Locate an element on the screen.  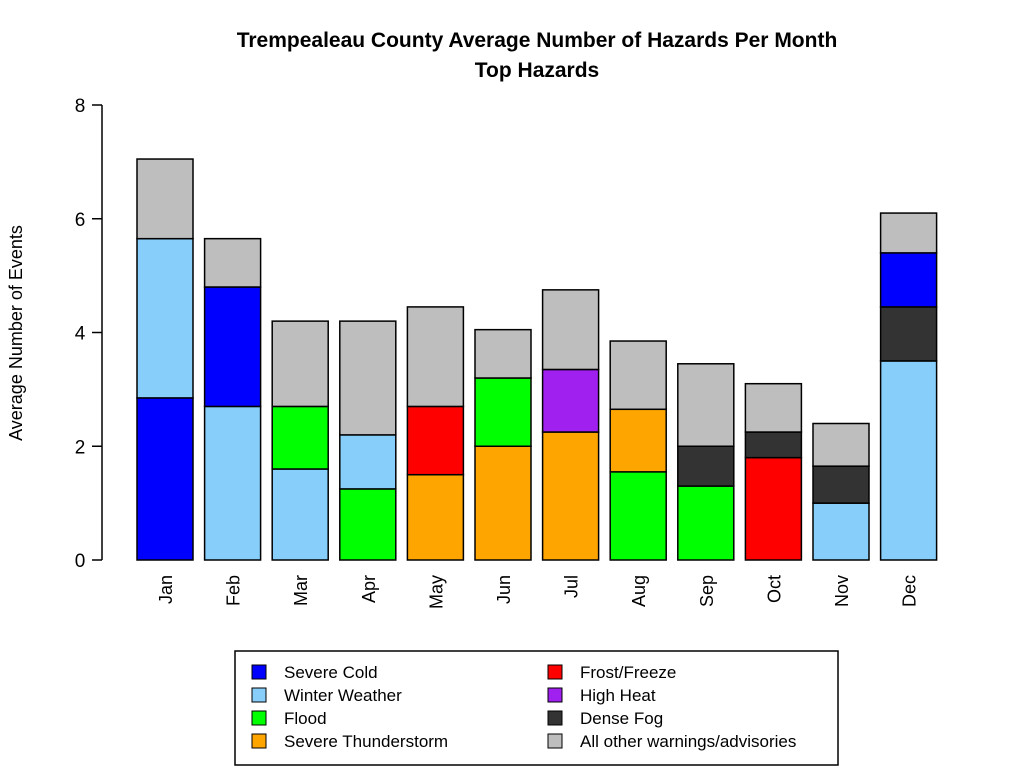
bar-segment-may-frost-freeze is located at coordinates (435, 440).